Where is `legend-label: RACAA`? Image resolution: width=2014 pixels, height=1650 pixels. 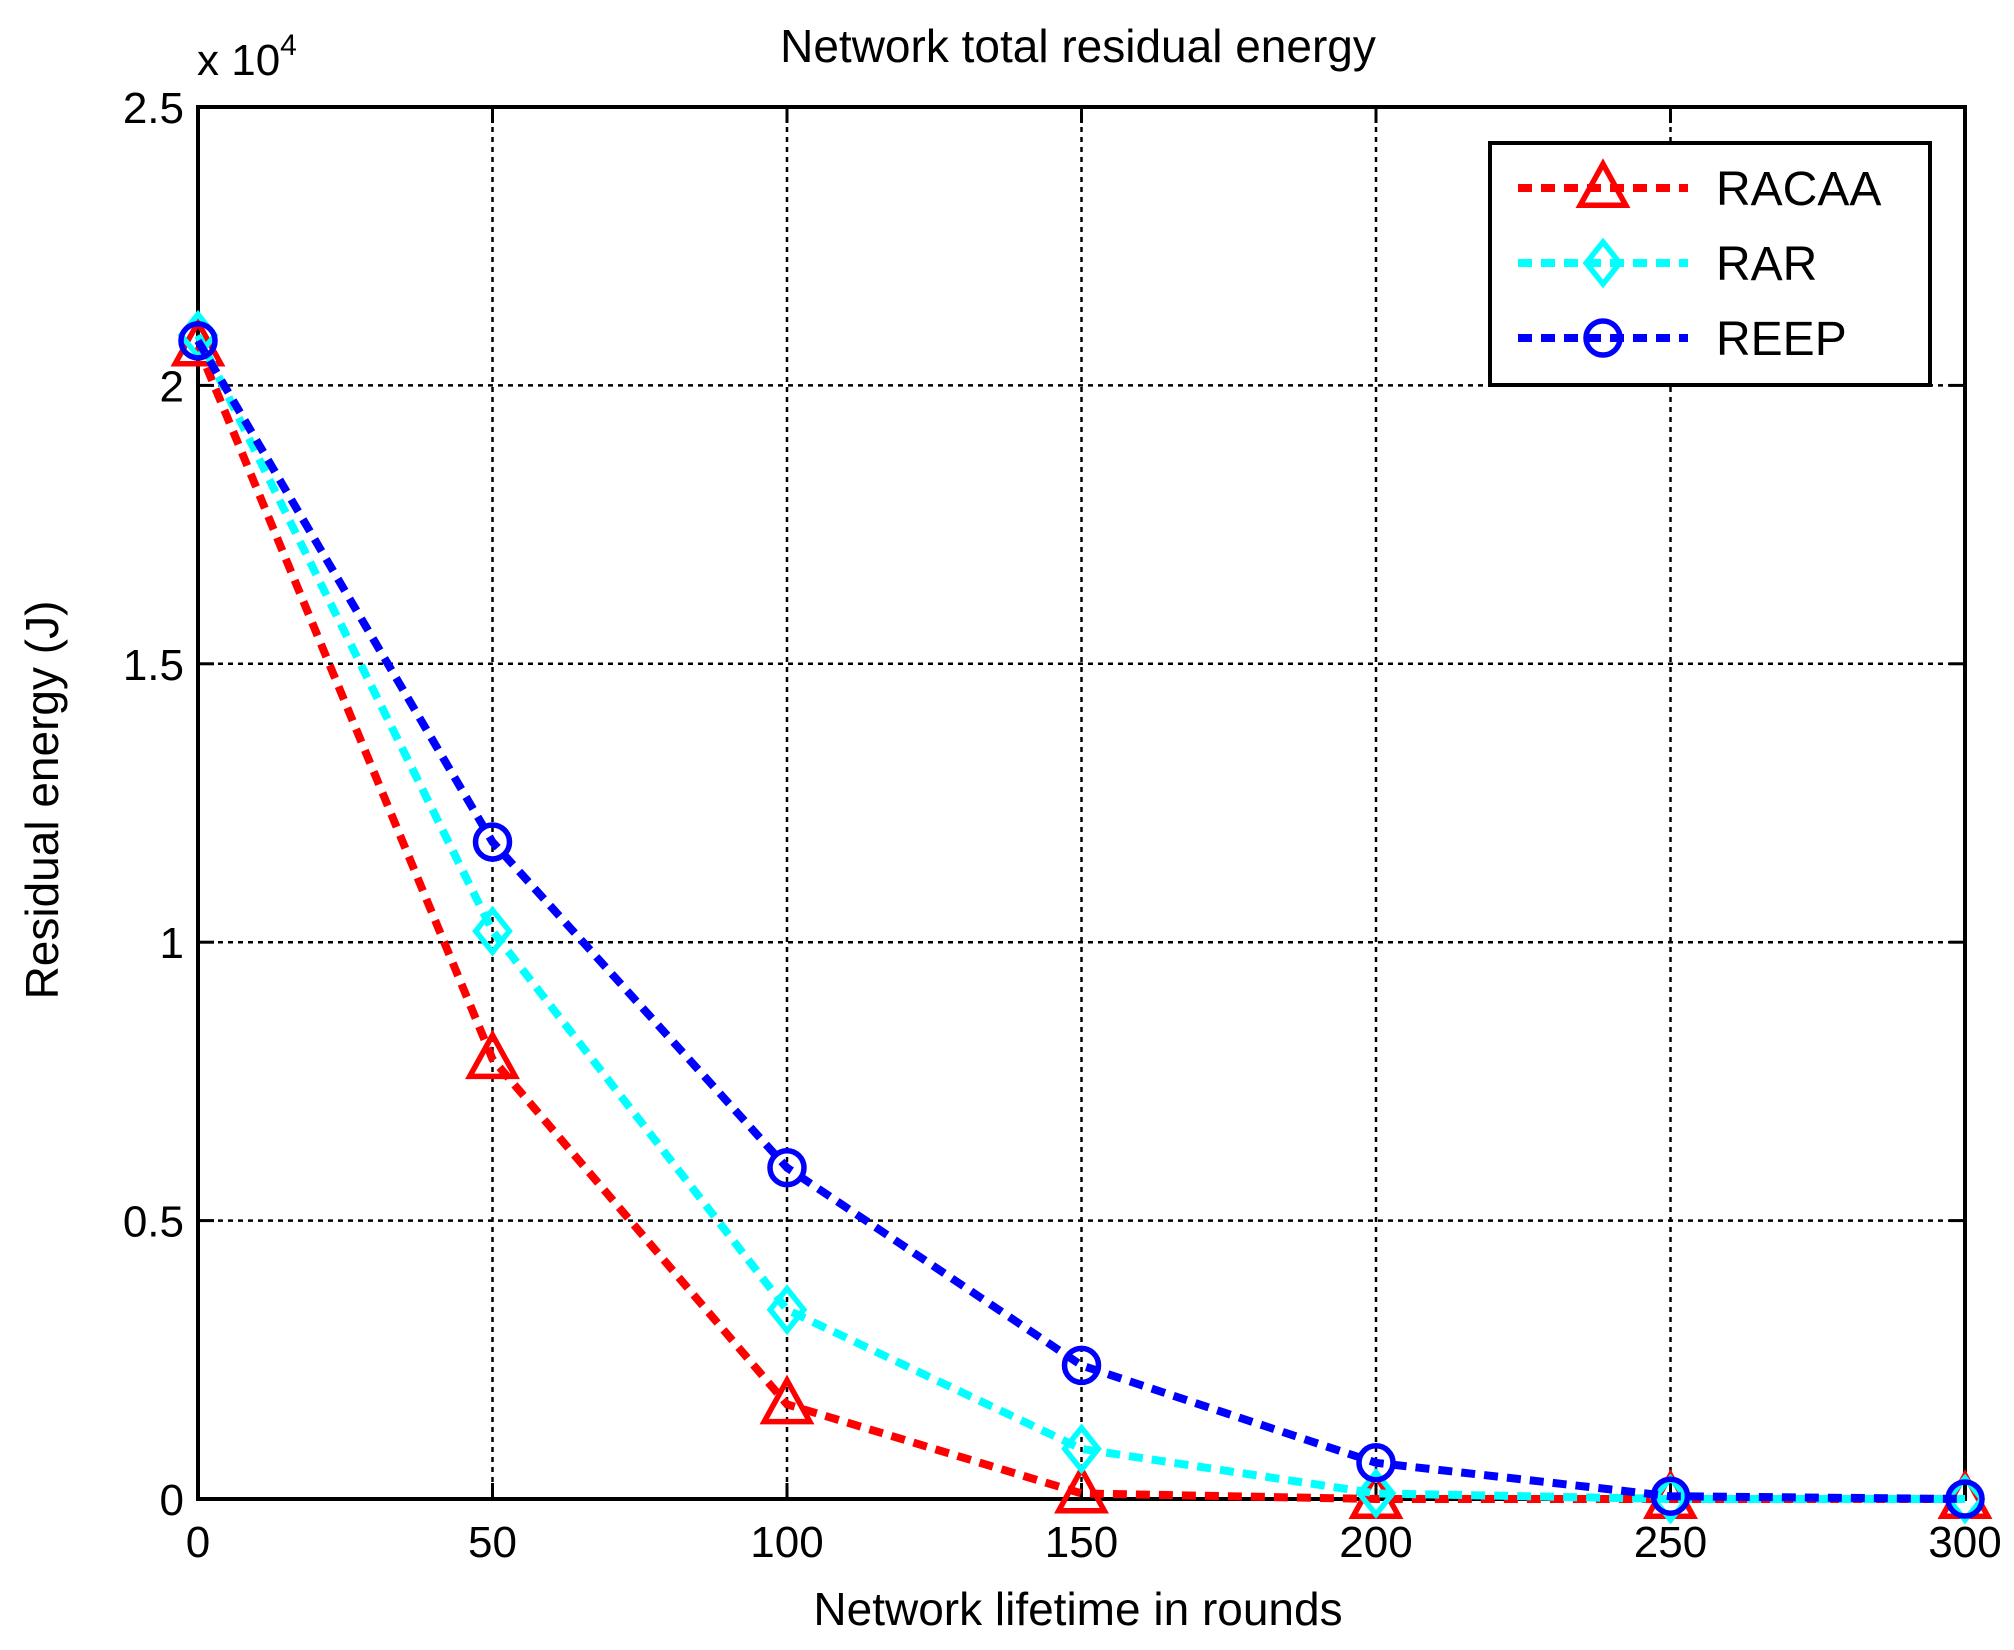
legend-label: RACAA is located at coordinates (1798, 189).